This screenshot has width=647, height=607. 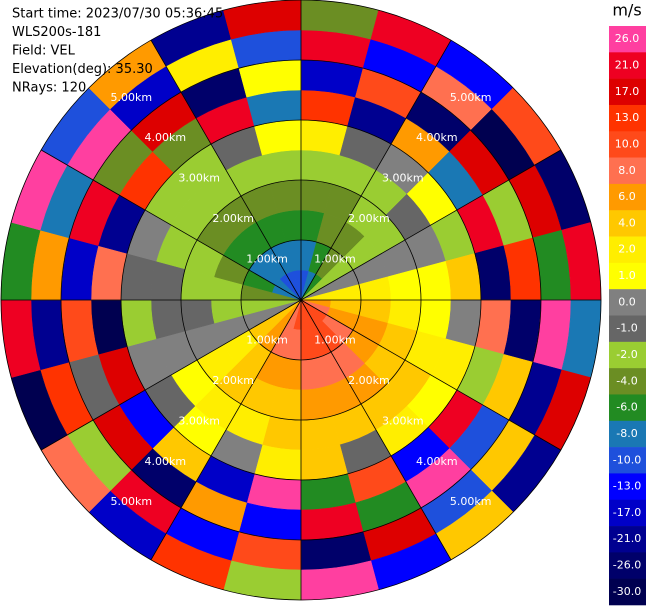 I want to click on colorbar-label: 21.0, so click(x=627, y=64).